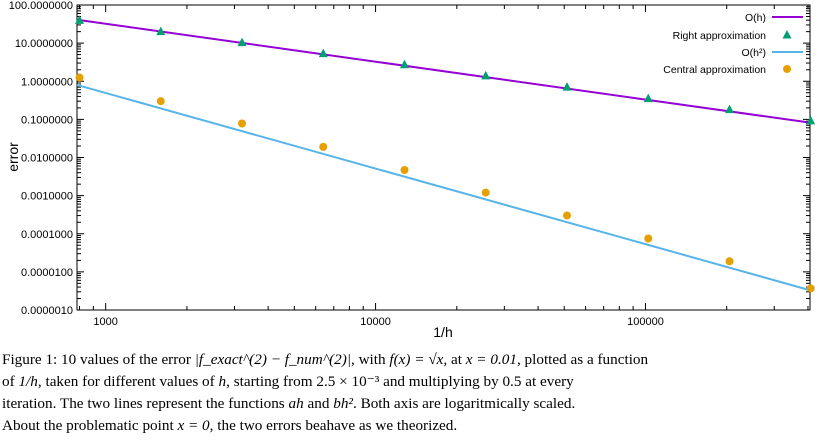 The height and width of the screenshot is (440, 815). I want to click on x-tick-label: 10000, so click(375, 322).